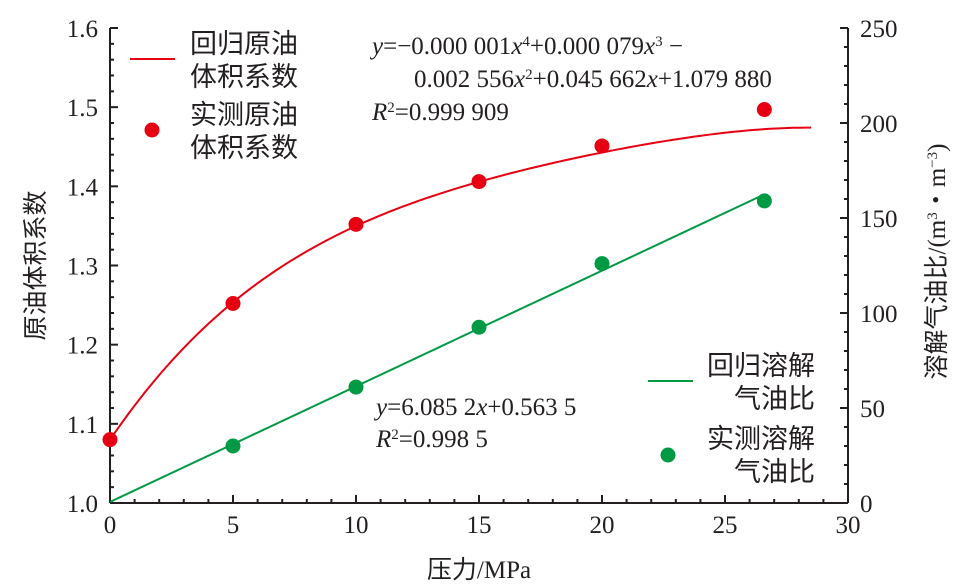  Describe the element at coordinates (110, 525) in the screenshot. I see `x-tick-label: 0` at that location.